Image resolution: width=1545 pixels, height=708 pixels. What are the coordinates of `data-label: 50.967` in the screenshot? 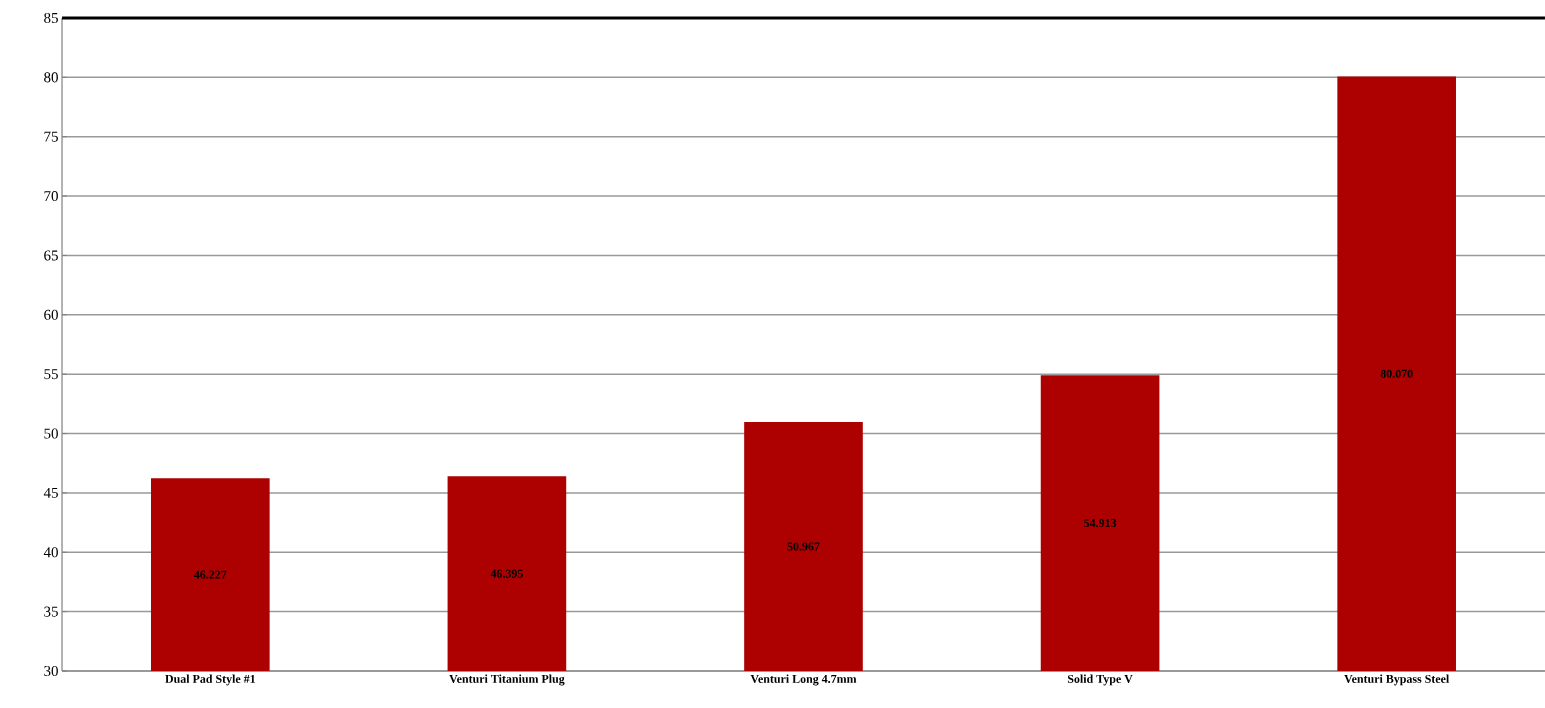 It's located at (803, 546).